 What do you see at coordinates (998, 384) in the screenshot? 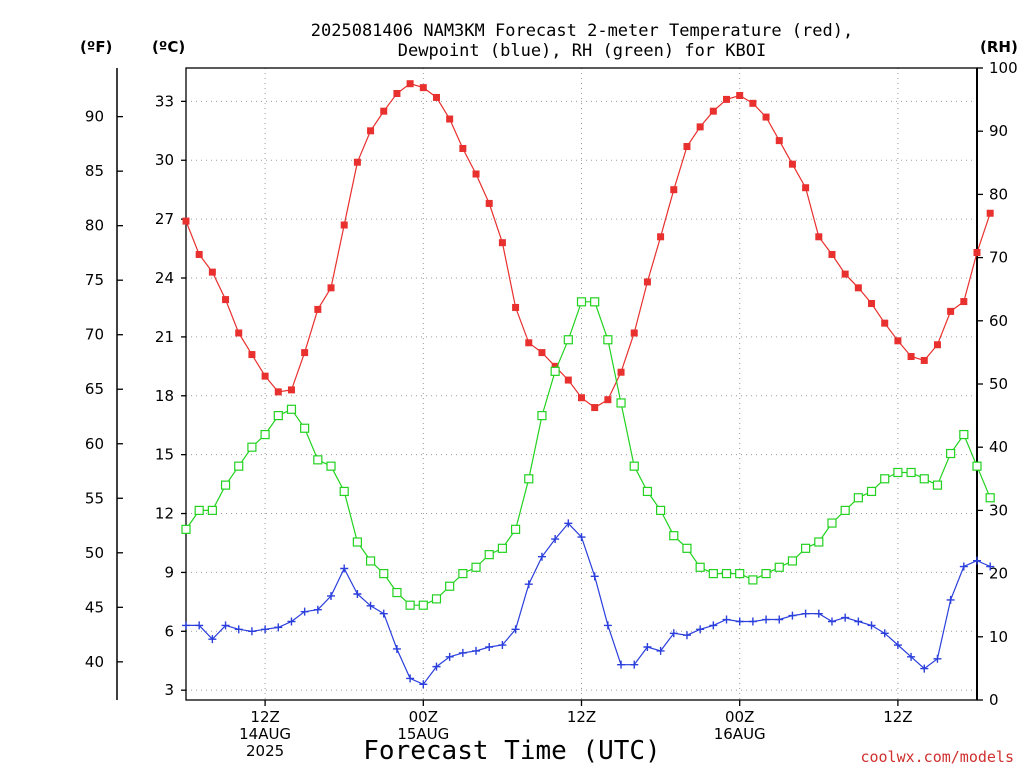
I see `rh-tick-label: 50` at bounding box center [998, 384].